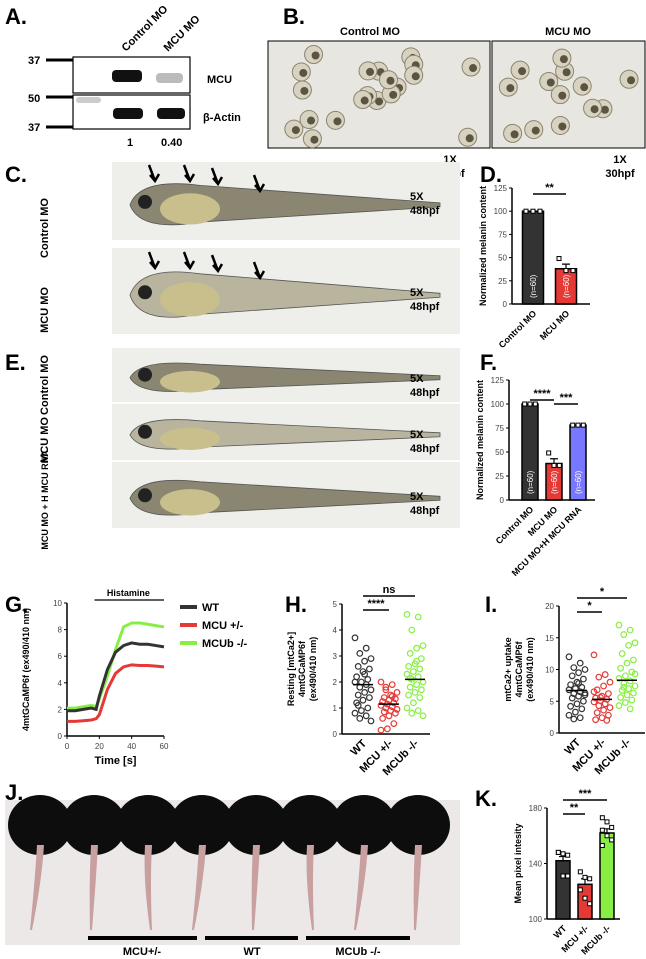 Image resolution: width=646 pixels, height=959 pixels. Describe the element at coordinates (602, 592) in the screenshot. I see `significance-label: *` at that location.